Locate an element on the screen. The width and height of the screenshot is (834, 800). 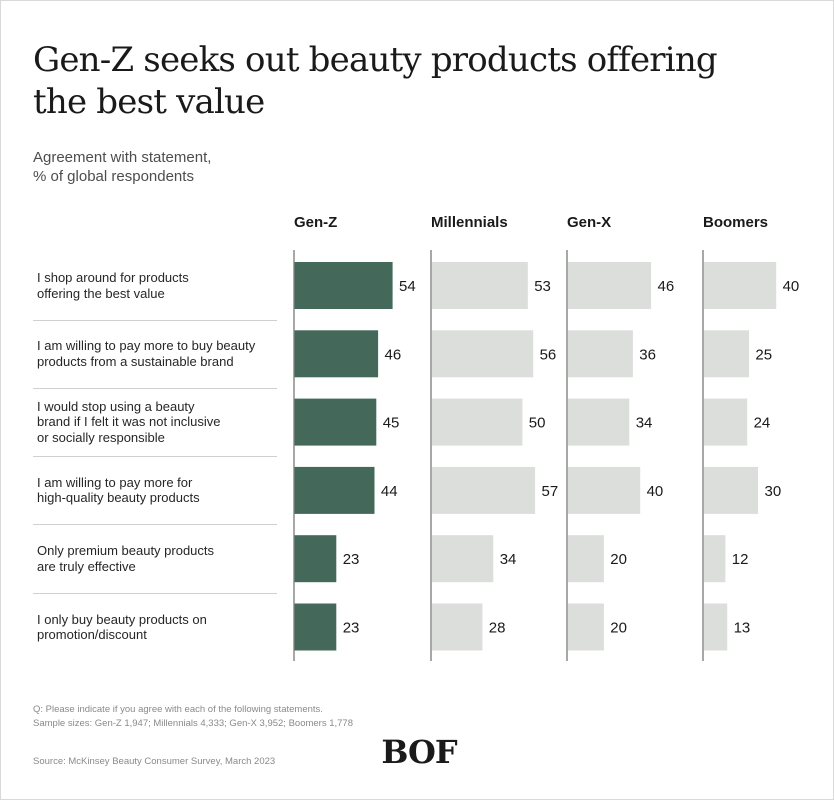
value-label-genx-5: 20 is located at coordinates (618, 628).